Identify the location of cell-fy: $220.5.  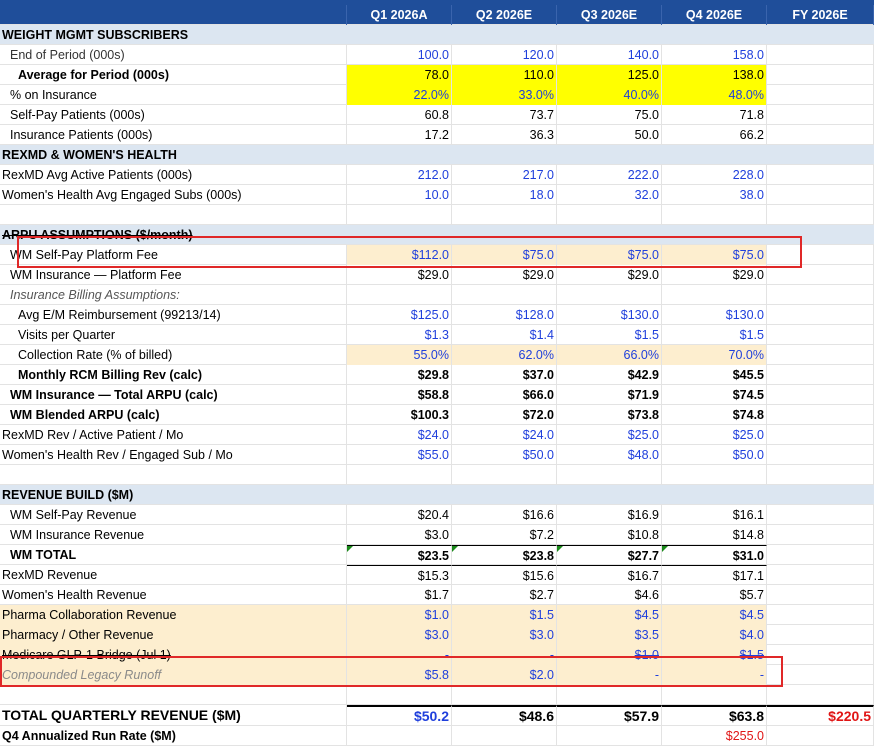
(820, 715).